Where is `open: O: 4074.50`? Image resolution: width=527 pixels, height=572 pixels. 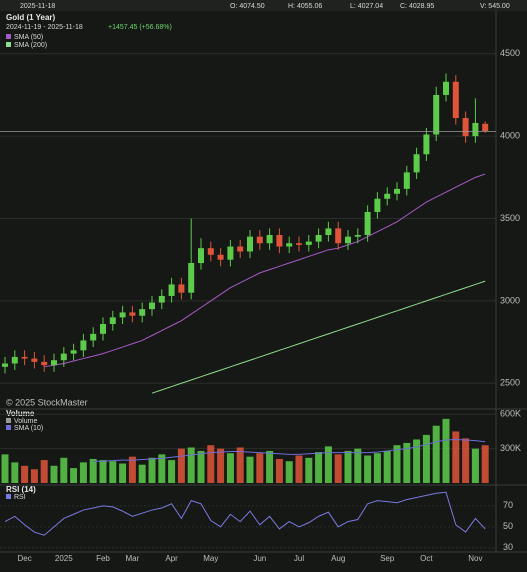
open: O: 4074.50 is located at coordinates (247, 6).